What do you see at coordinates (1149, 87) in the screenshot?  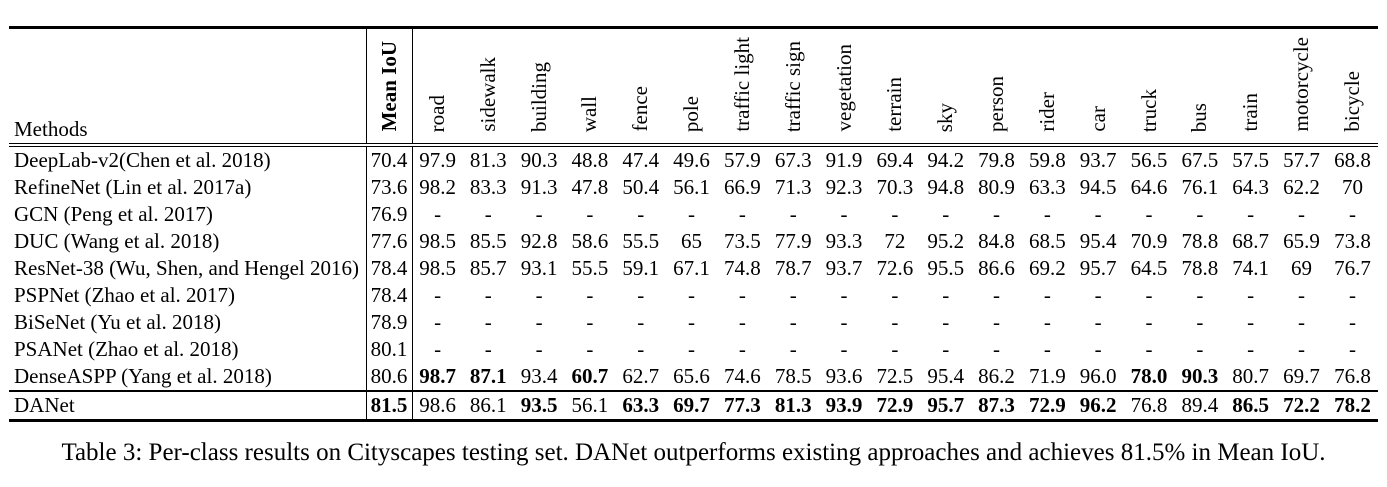 I see `column-header-truck: truck` at bounding box center [1149, 87].